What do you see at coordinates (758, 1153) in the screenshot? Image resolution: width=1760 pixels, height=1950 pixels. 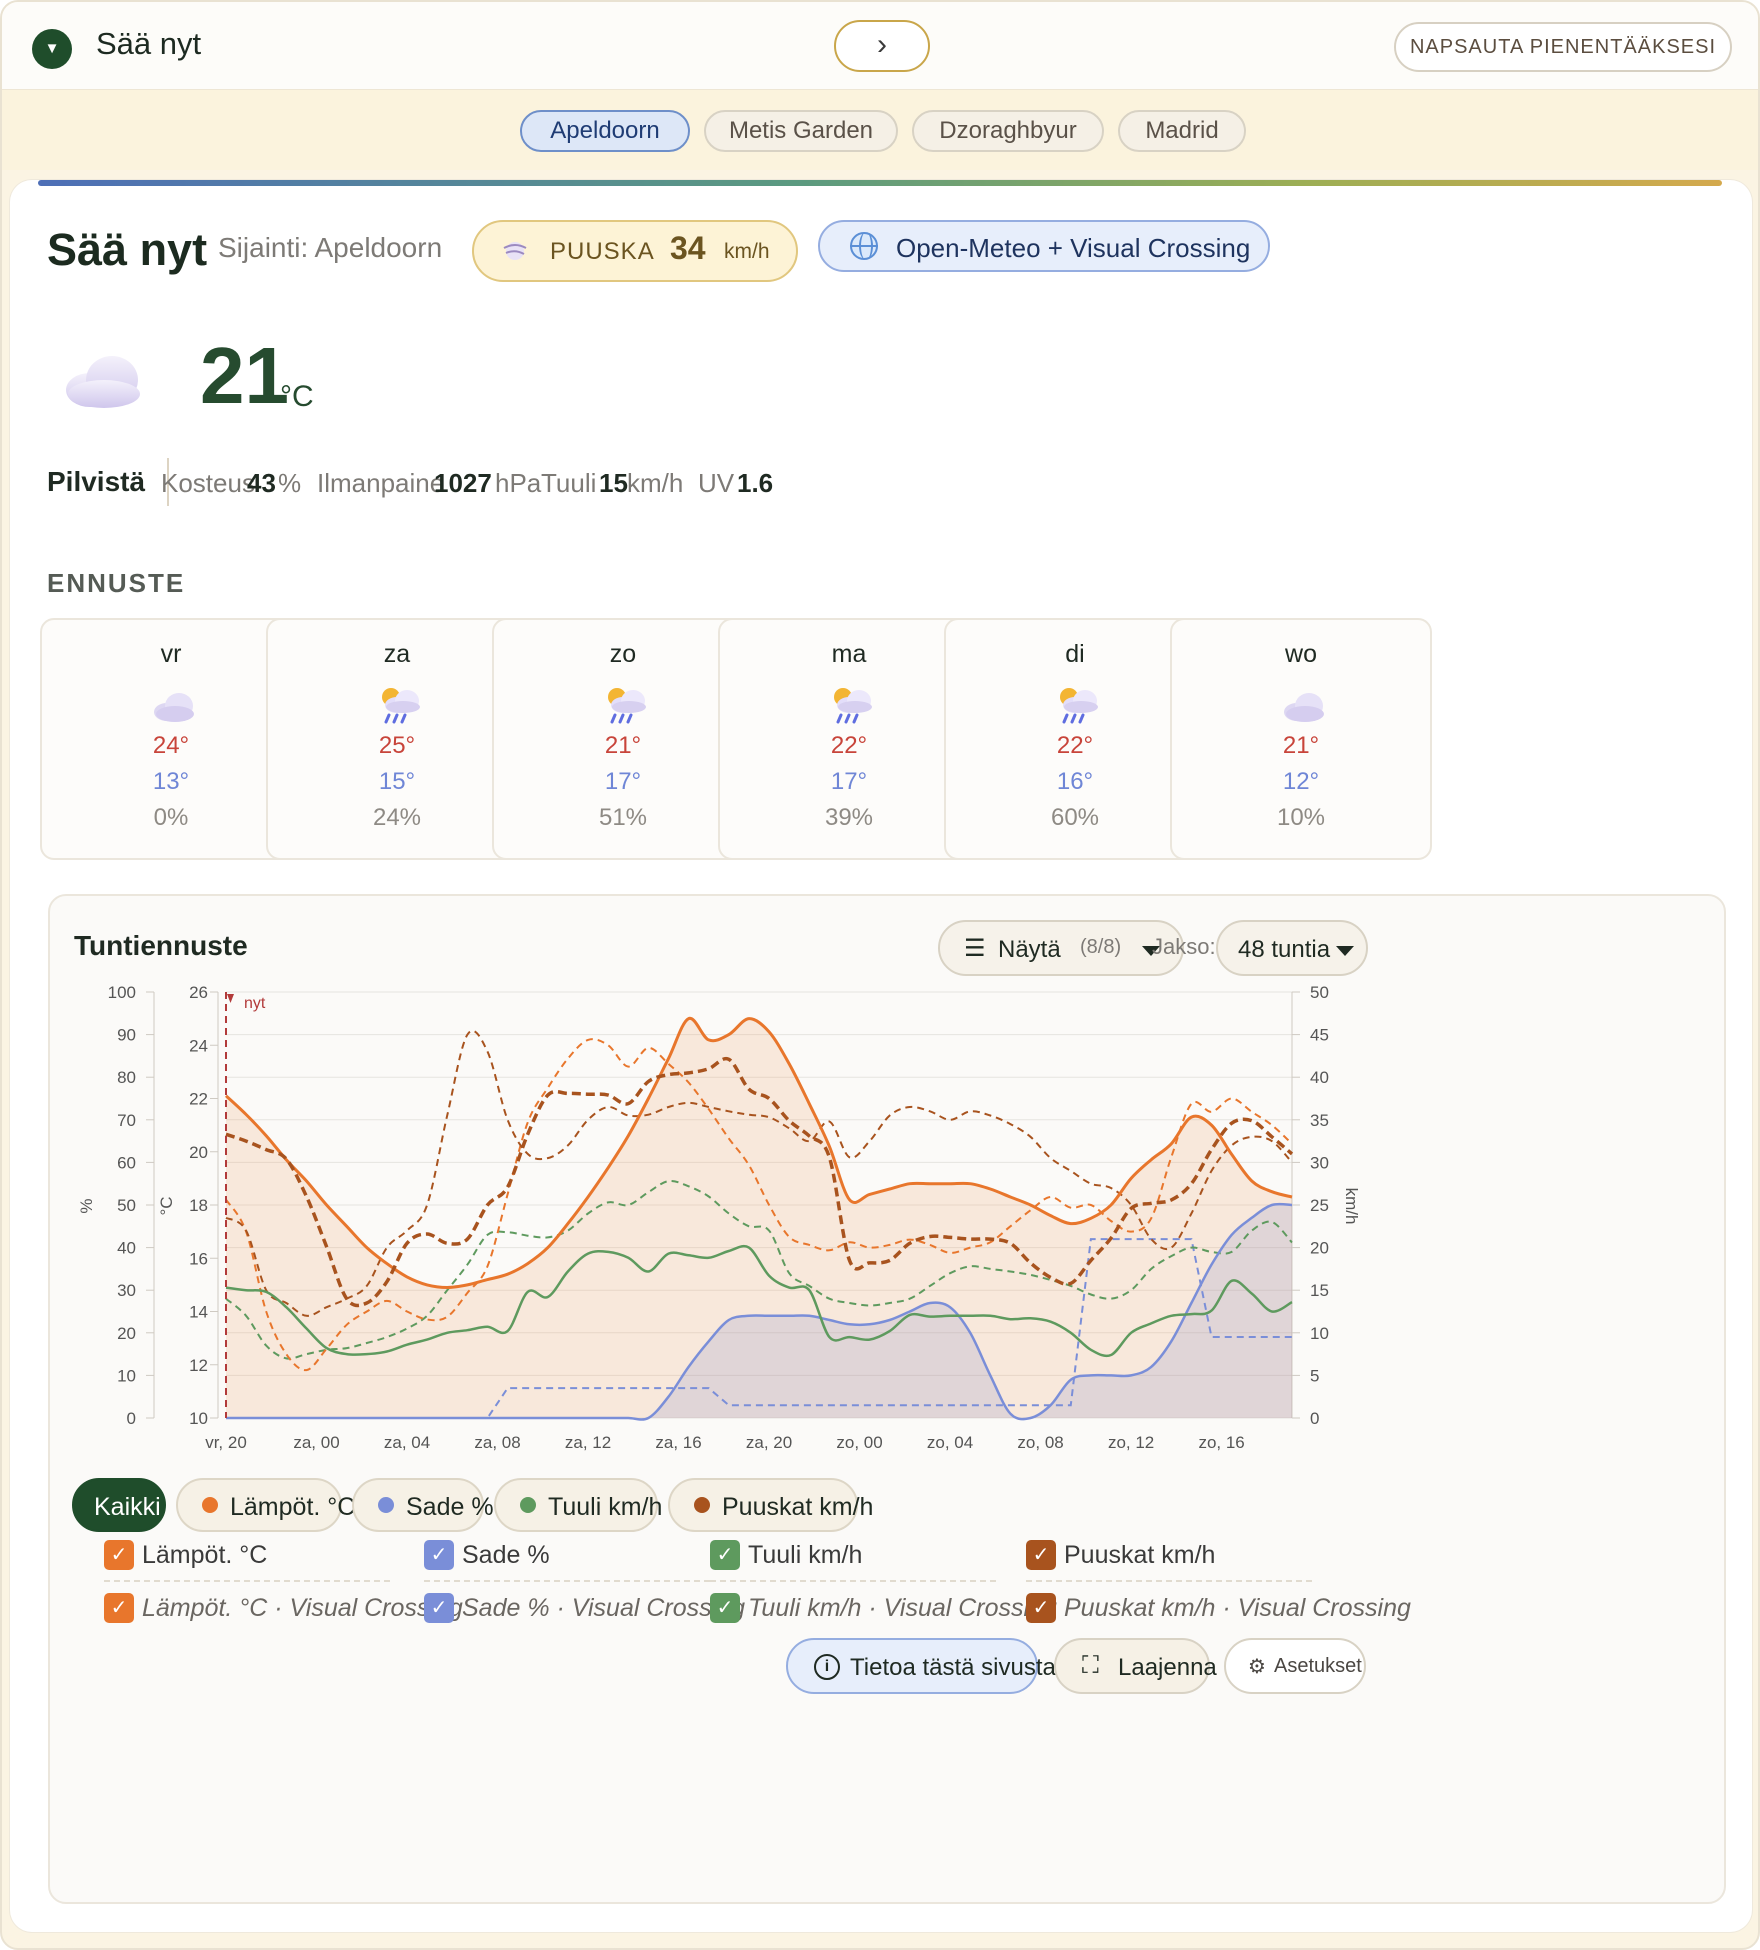 I see `temp-line` at bounding box center [758, 1153].